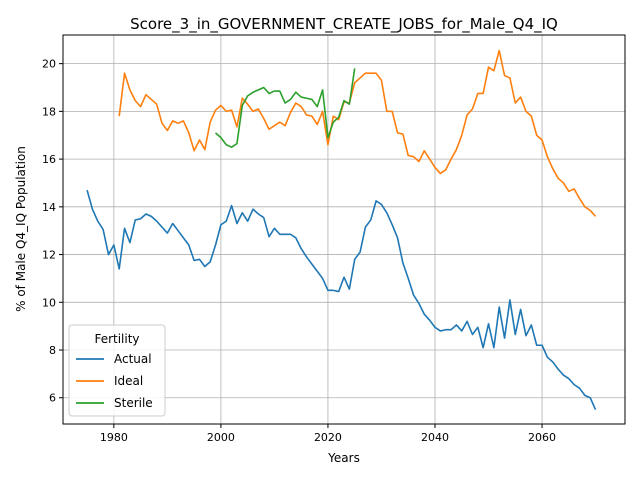  What do you see at coordinates (542, 437) in the screenshot?
I see `x-tick-label: 2060` at bounding box center [542, 437].